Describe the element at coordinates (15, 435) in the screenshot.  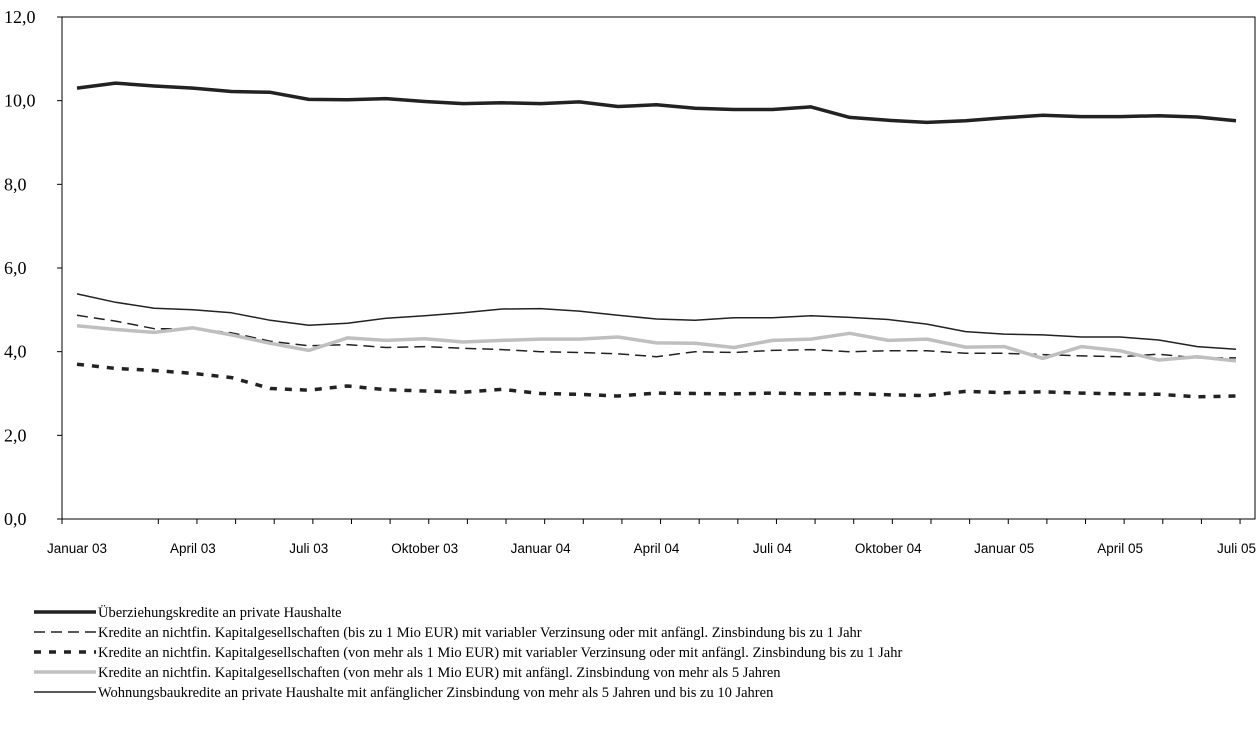
I see `y-tick-label: 2,0` at that location.